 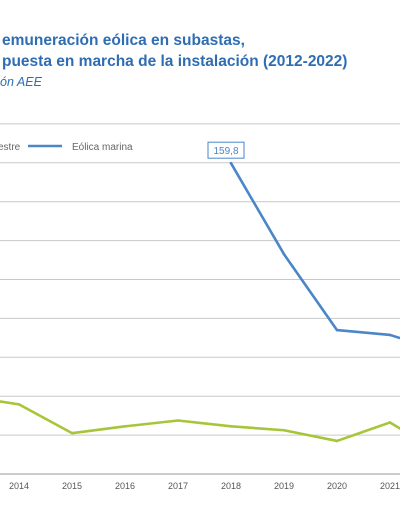 What do you see at coordinates (10, 147) in the screenshot?
I see `legend-label-0: estre` at bounding box center [10, 147].